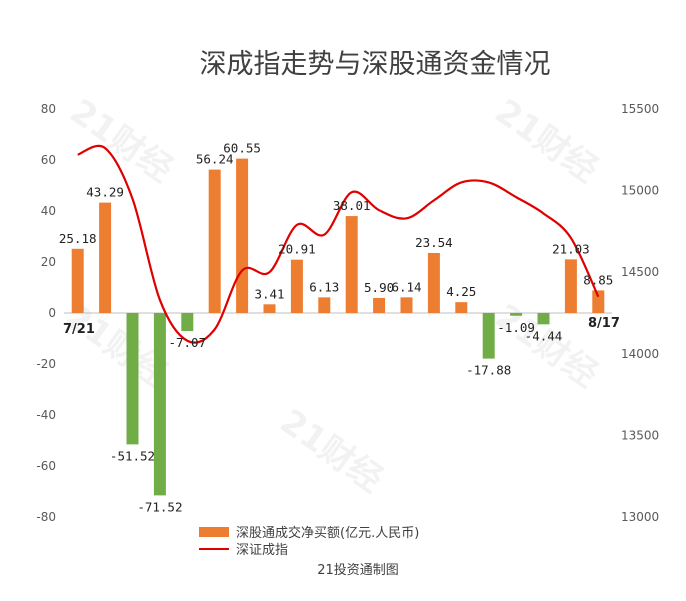  Describe the element at coordinates (379, 287) in the screenshot. I see `data-label-8/5: 5.90` at that location.